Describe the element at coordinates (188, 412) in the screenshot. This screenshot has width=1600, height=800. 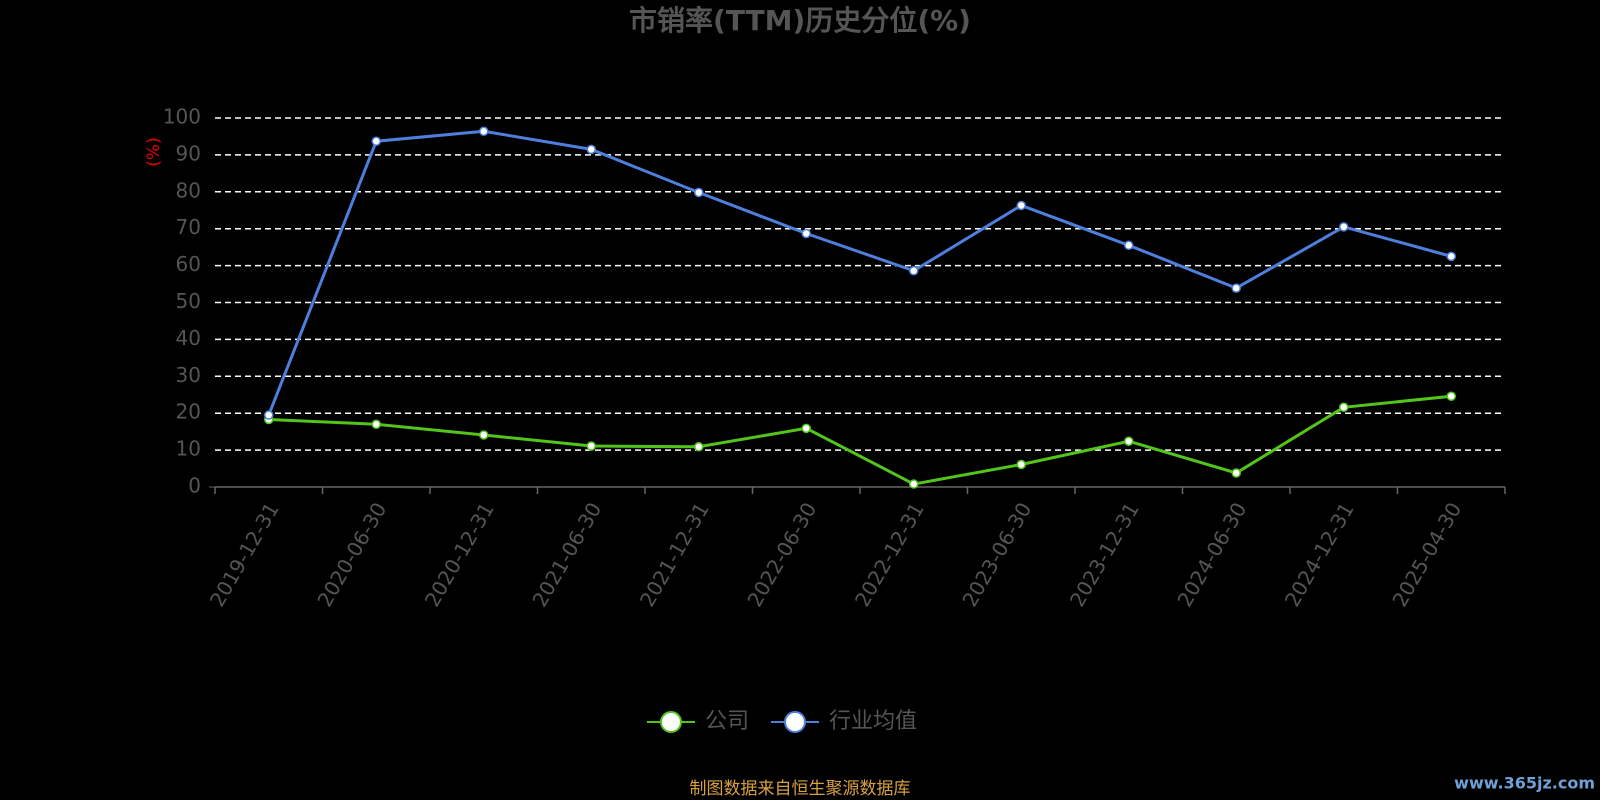
I see `y-tick-label: 20` at that location.